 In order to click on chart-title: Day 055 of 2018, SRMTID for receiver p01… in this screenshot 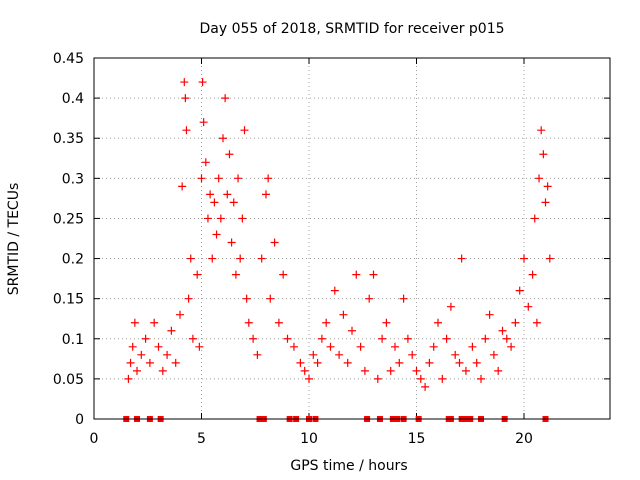, I will do `click(351, 29)`.